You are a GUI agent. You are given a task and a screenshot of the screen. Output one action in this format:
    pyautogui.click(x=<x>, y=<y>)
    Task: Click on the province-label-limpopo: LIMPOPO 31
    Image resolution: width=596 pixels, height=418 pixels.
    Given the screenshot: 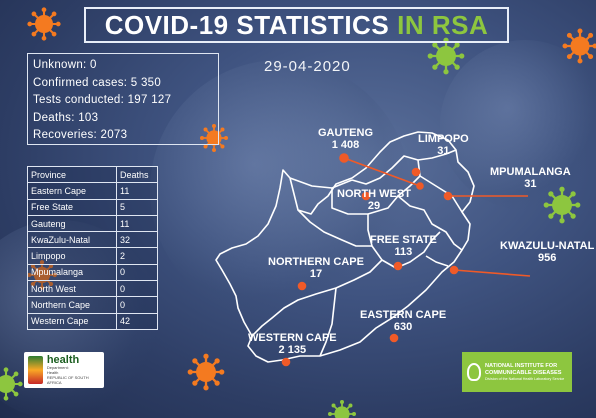 What is the action you would take?
    pyautogui.click(x=443, y=145)
    